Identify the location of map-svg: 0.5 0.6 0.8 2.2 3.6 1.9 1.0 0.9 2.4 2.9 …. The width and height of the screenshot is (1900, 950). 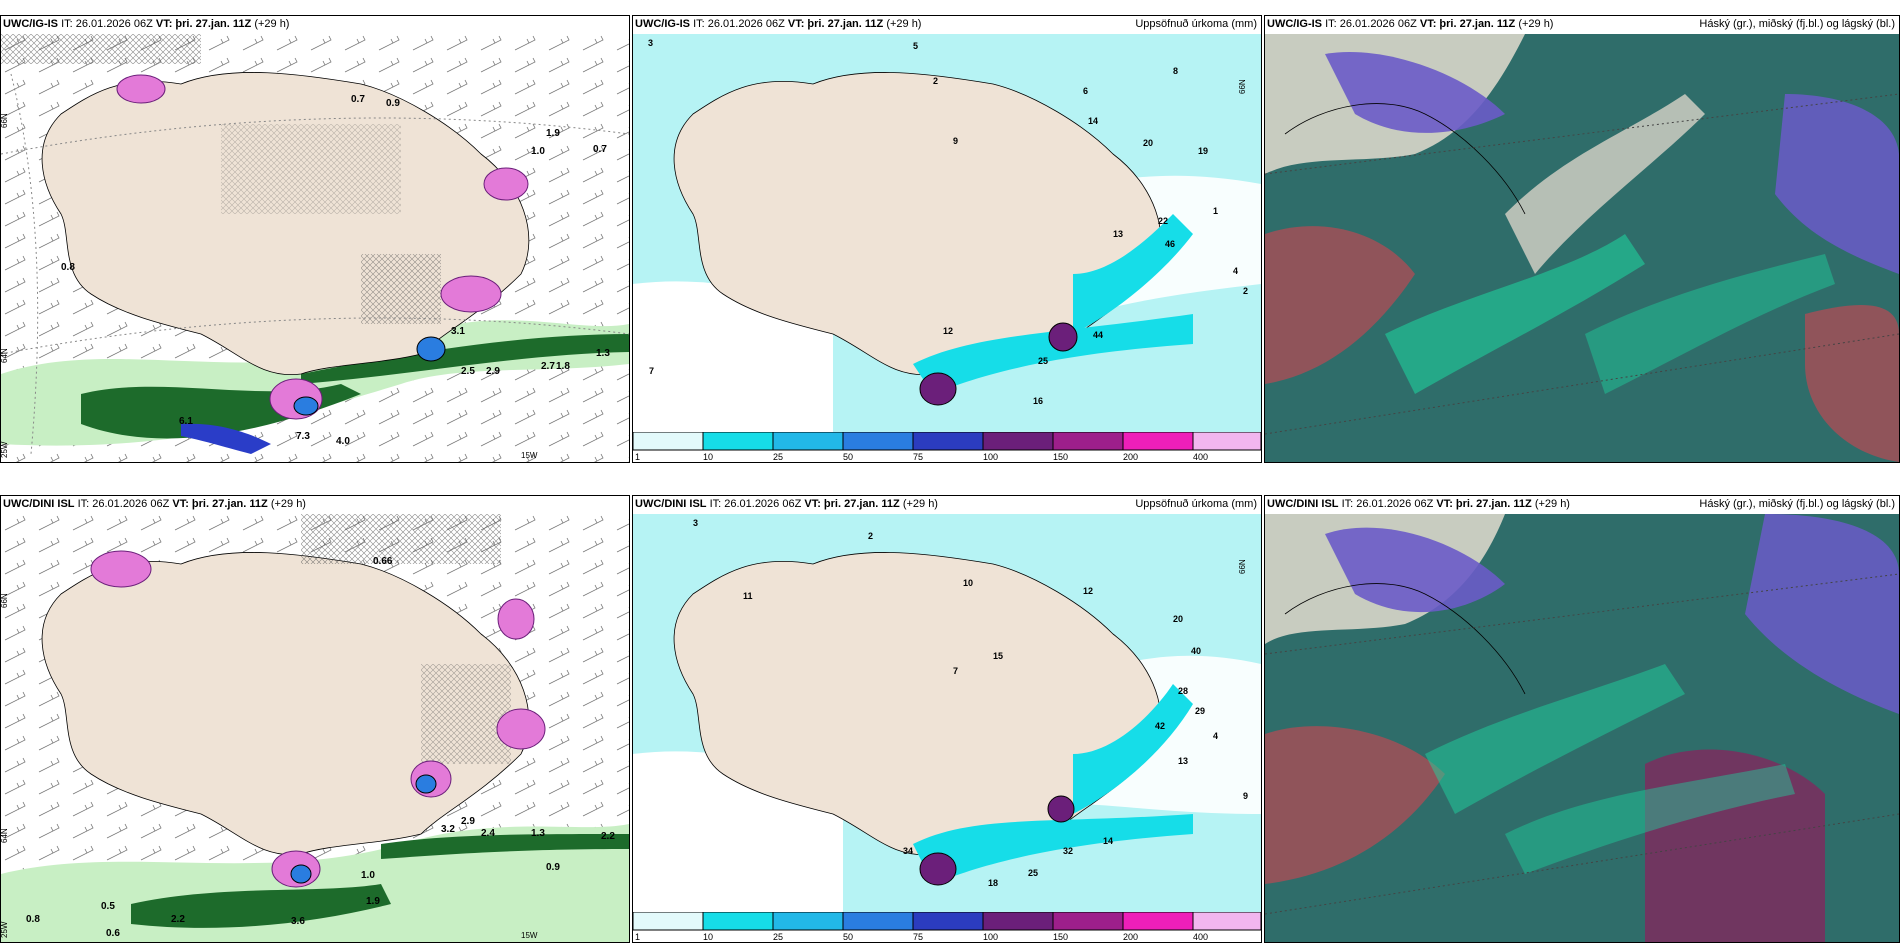
(315, 728).